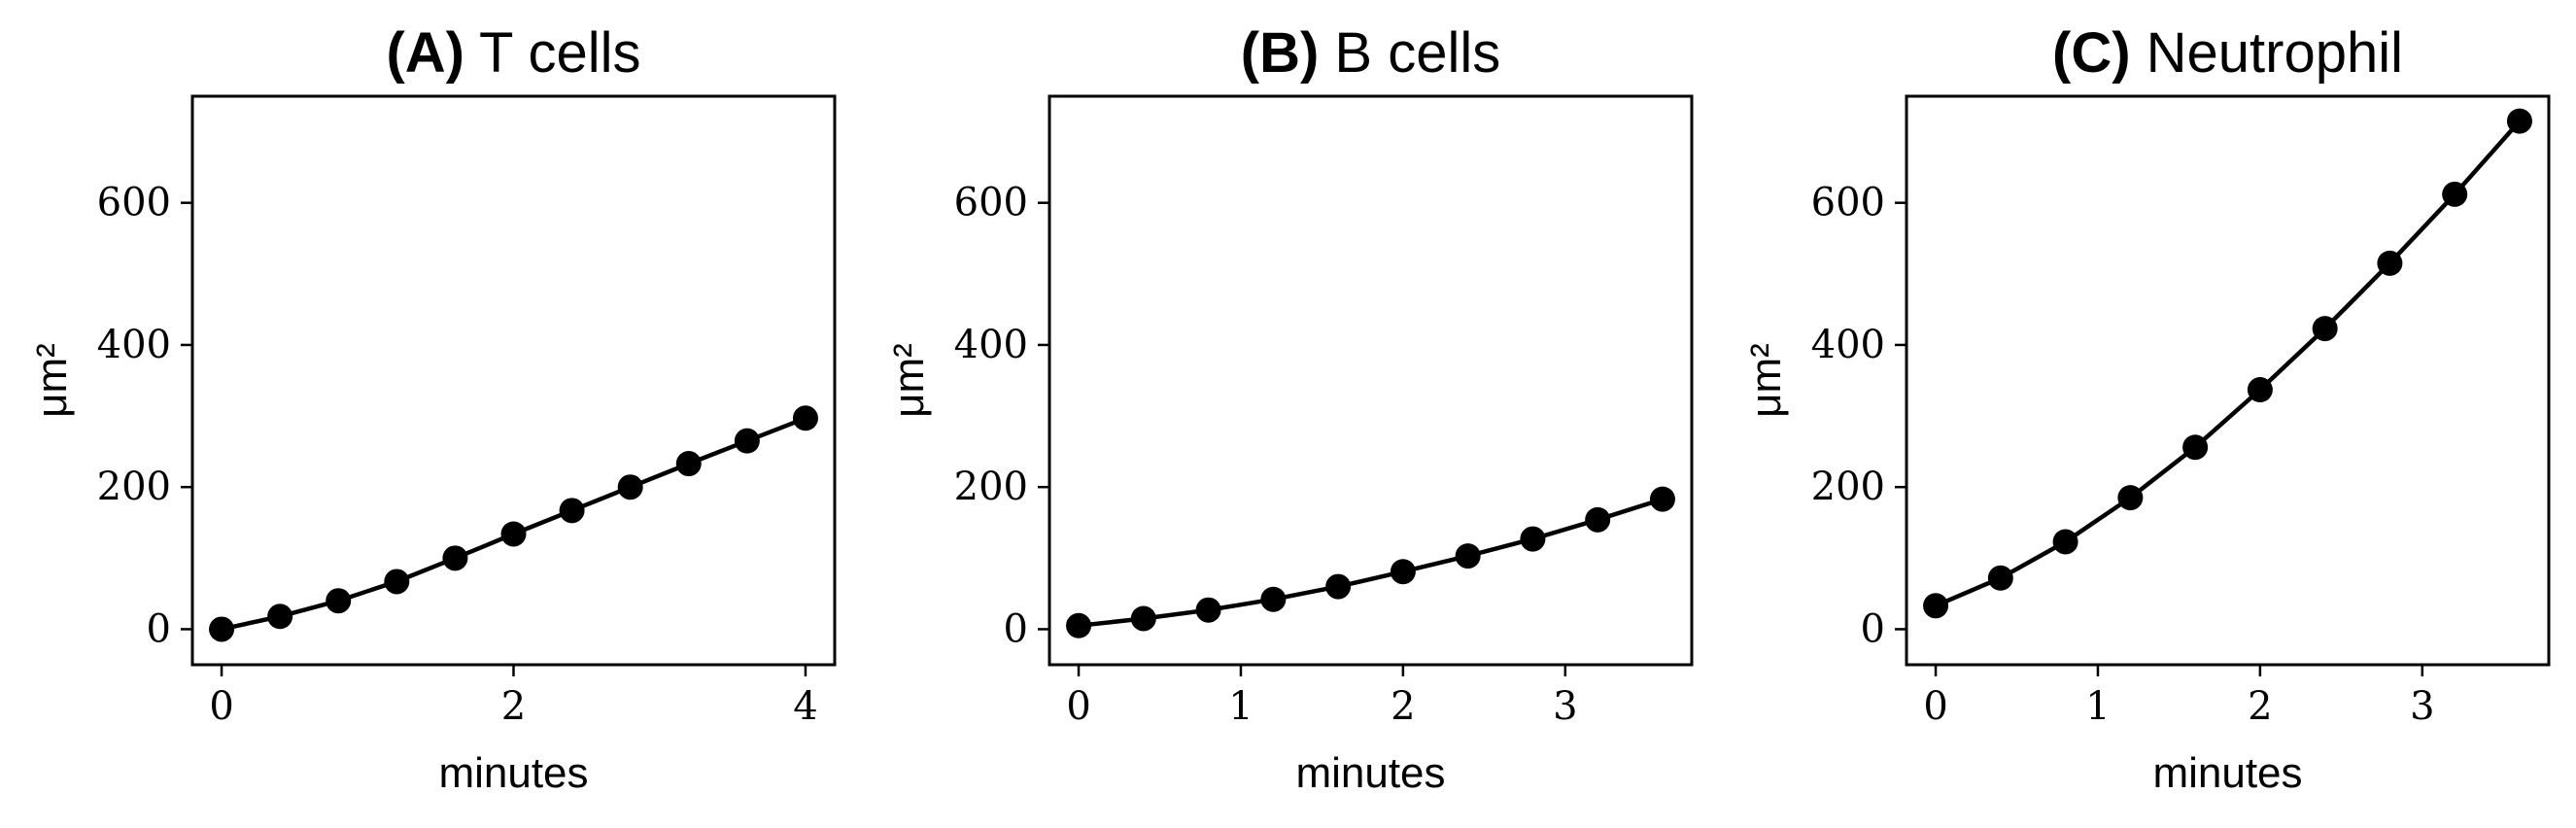 This screenshot has width=2576, height=828. Describe the element at coordinates (805, 706) in the screenshot. I see `x-tick-label: 4` at that location.